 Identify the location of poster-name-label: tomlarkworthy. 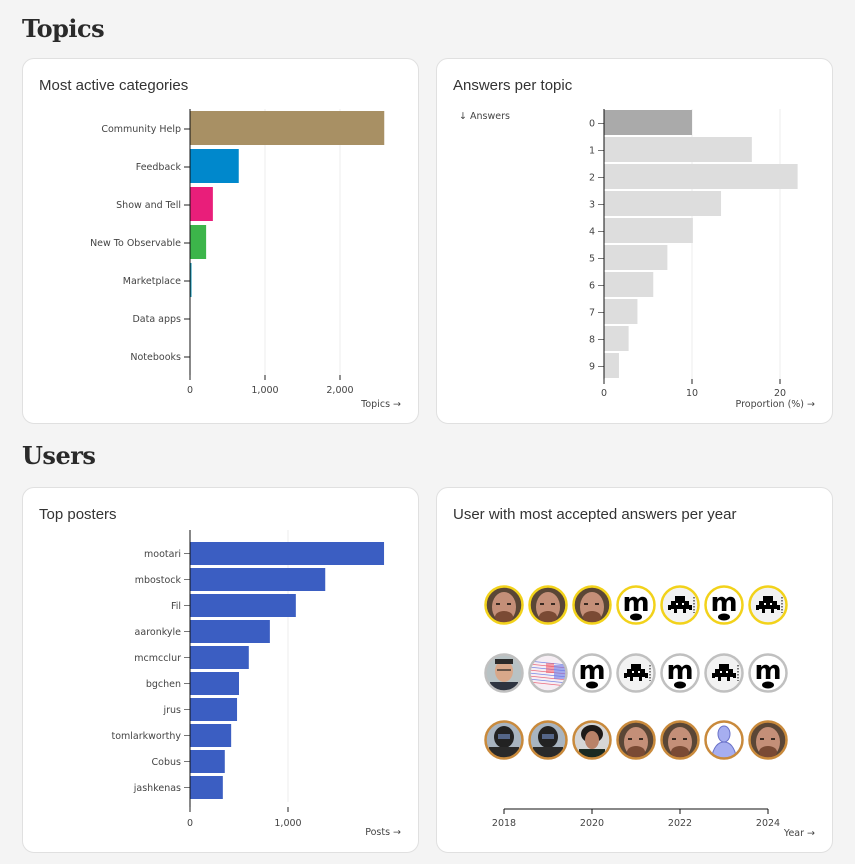
(146, 736).